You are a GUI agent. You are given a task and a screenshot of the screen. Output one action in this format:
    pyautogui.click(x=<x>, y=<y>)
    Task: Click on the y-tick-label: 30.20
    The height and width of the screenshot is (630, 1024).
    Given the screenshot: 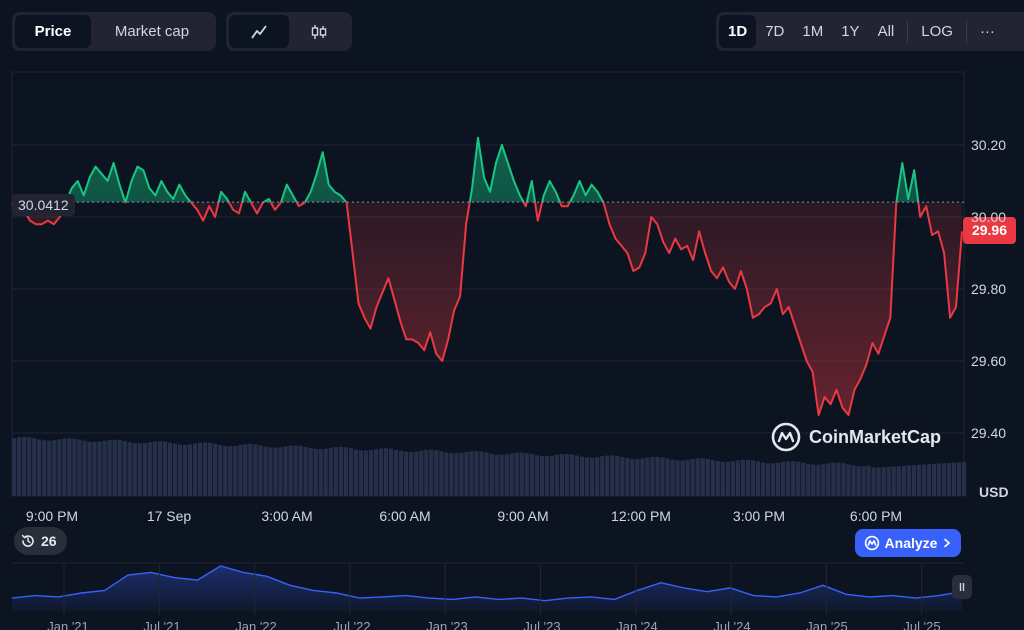 What is the action you would take?
    pyautogui.click(x=989, y=145)
    